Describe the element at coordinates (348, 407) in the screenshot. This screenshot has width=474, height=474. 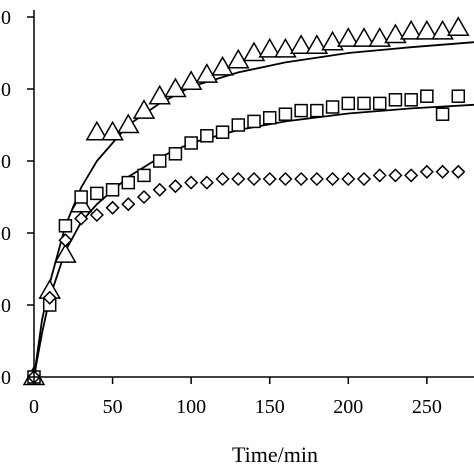
I see `x-tick-label: 200` at that location.